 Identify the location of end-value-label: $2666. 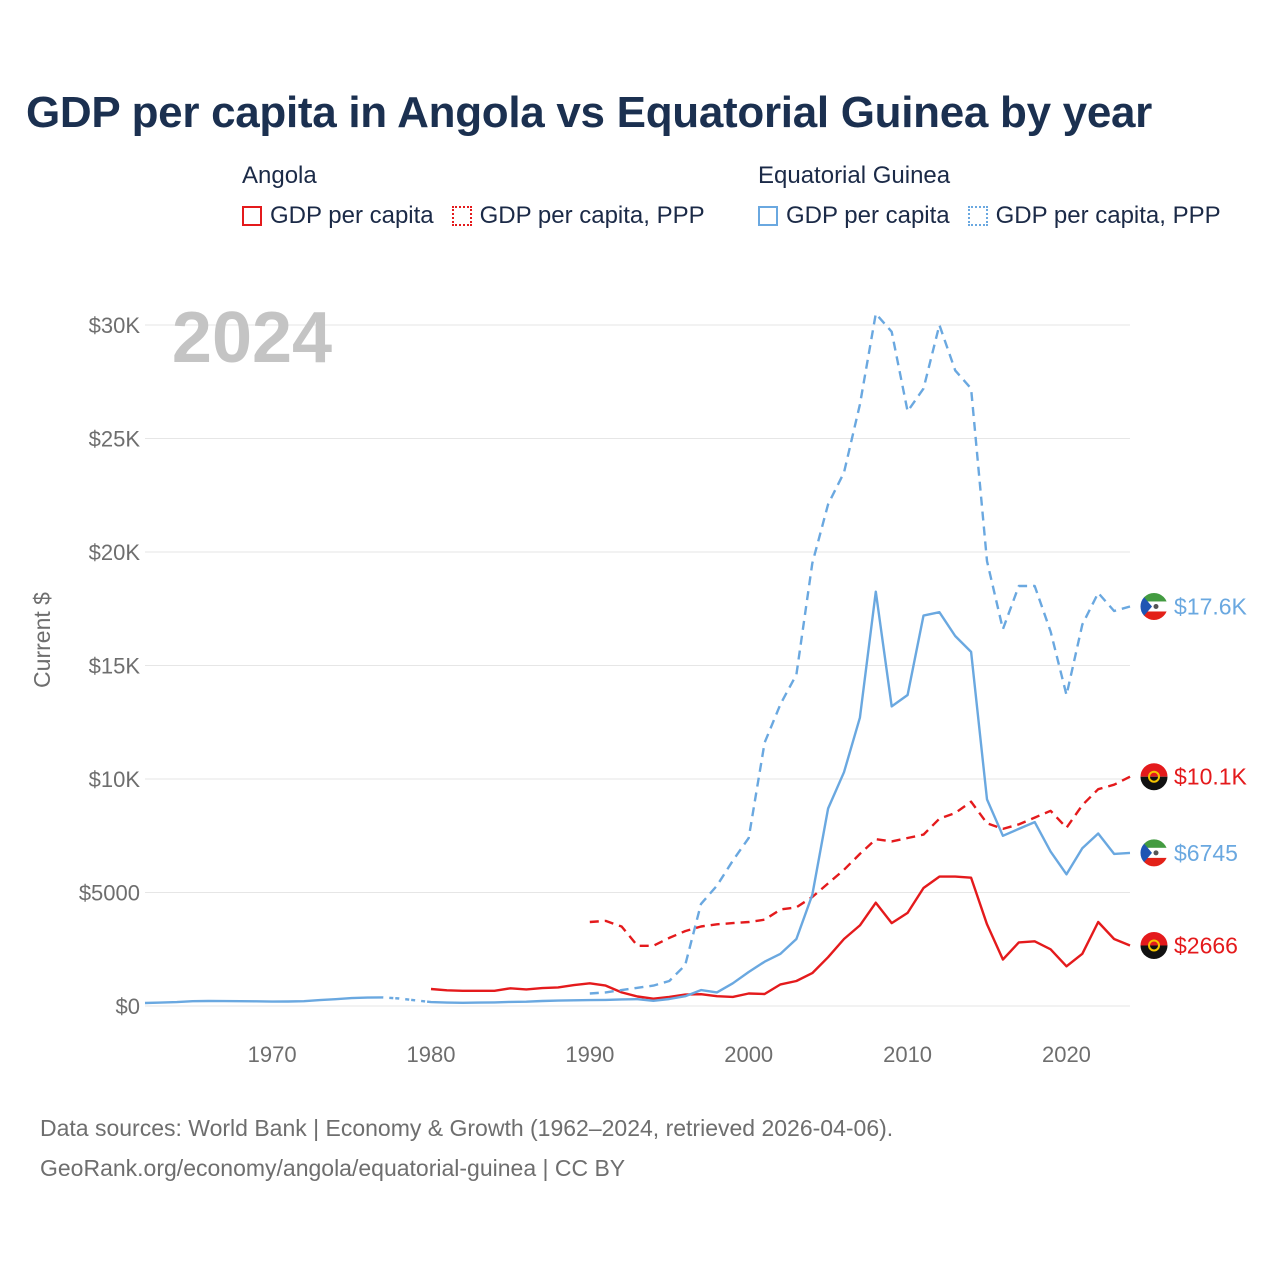
(1206, 945).